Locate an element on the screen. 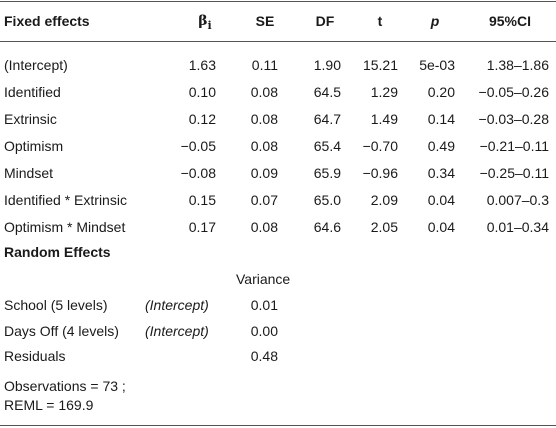 The image size is (556, 428). term-label: Identified * Extrinsic is located at coordinates (65, 200).